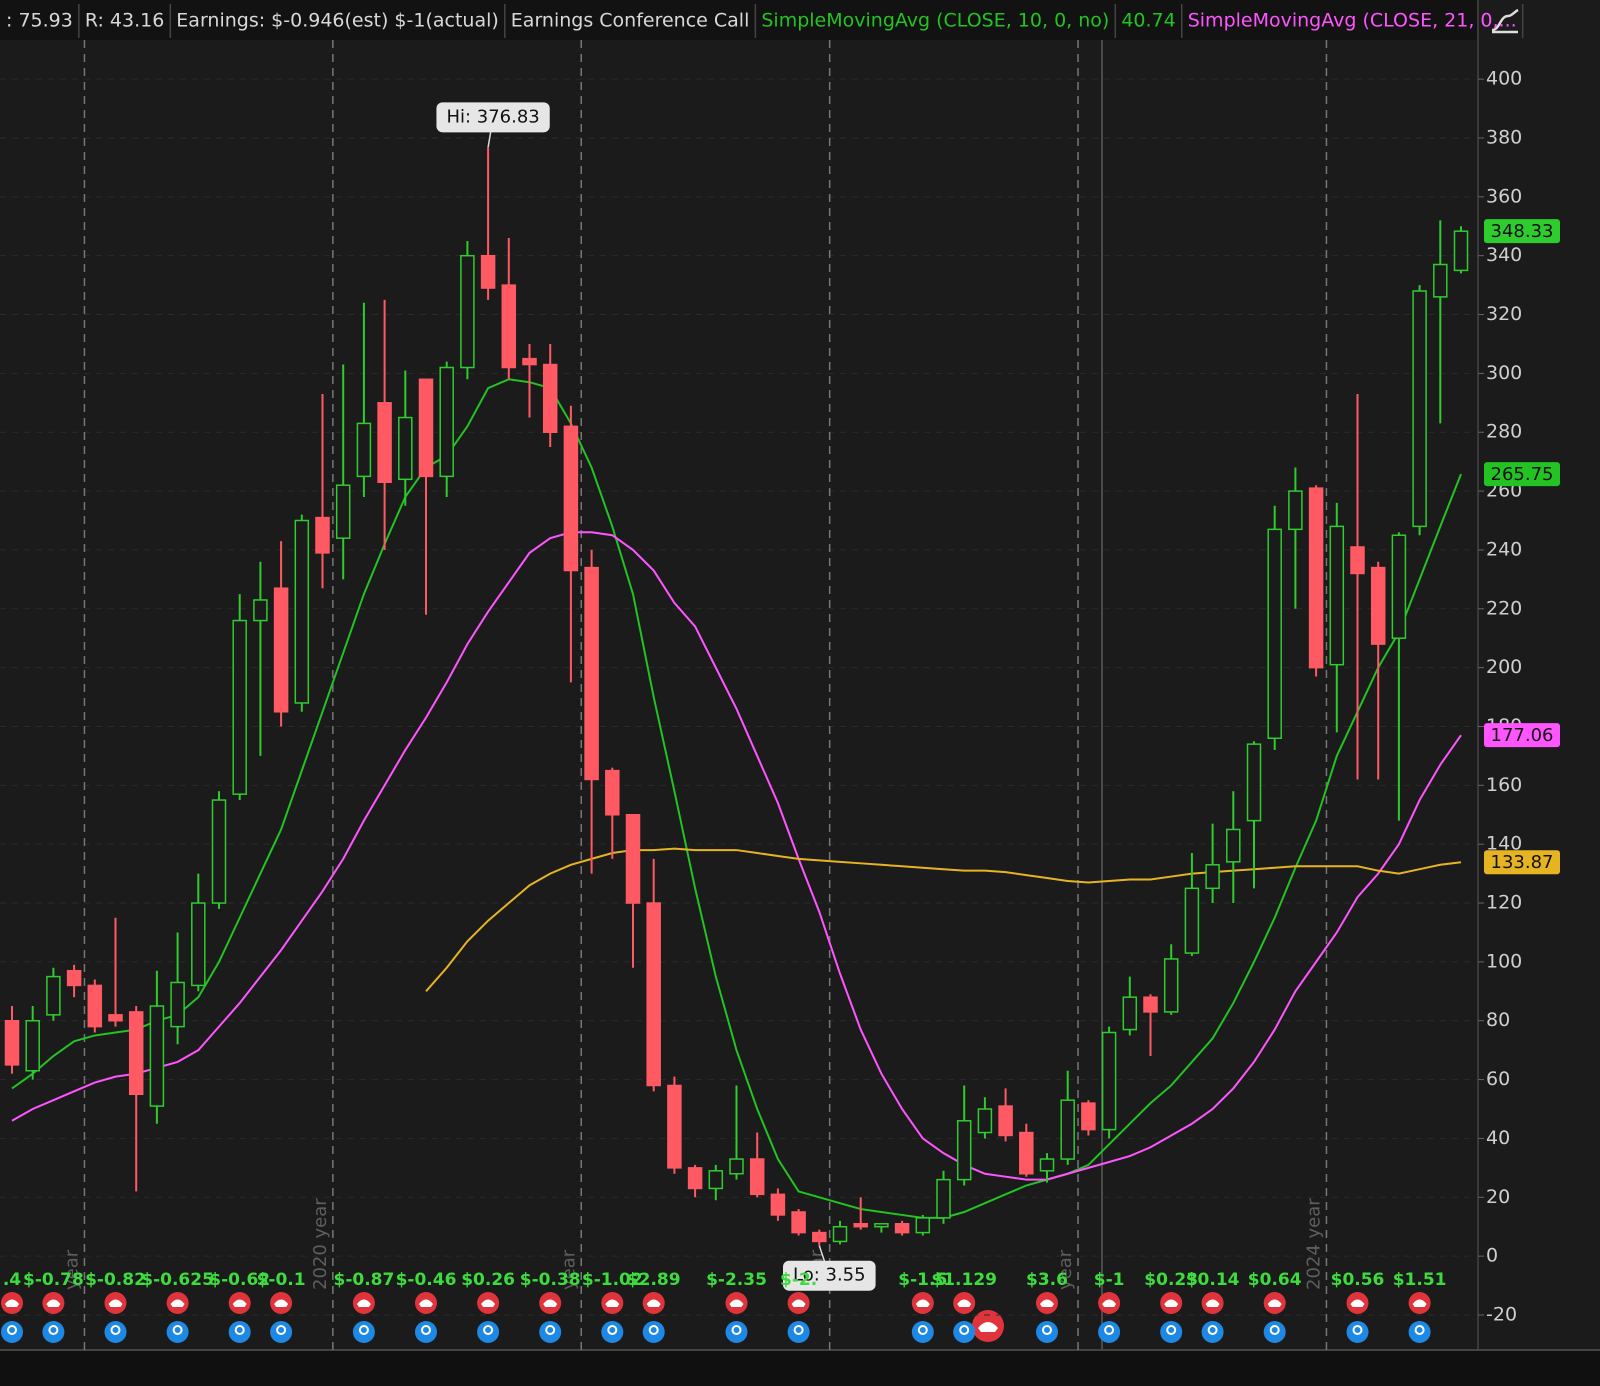 The height and width of the screenshot is (1386, 1600). What do you see at coordinates (798, 1280) in the screenshot?
I see `earnings-label: $-2.` at bounding box center [798, 1280].